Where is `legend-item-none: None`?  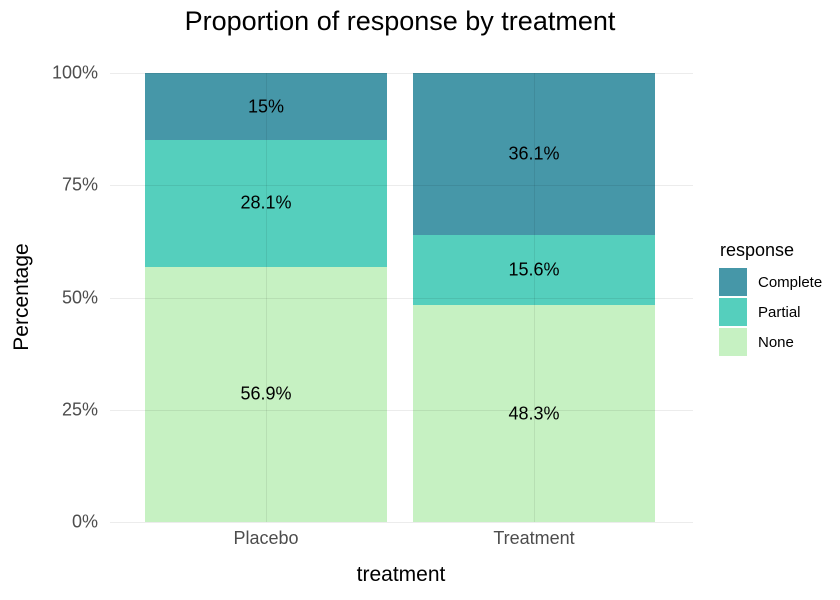
legend-item-none: None is located at coordinates (770, 342).